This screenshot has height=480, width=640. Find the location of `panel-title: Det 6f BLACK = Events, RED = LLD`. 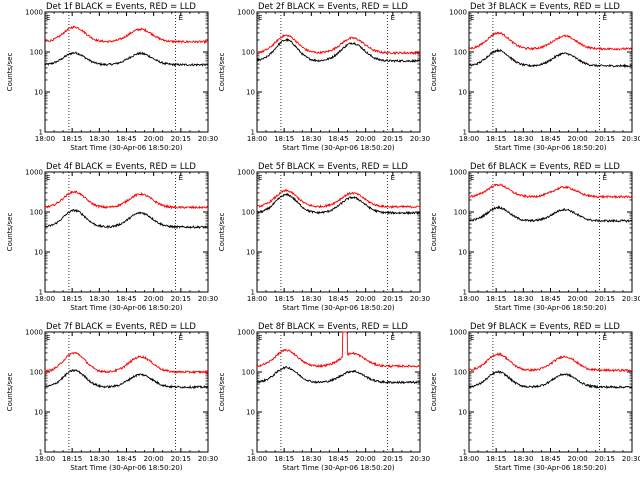

panel-title: Det 6f BLACK = Events, RED = LLD is located at coordinates (545, 167).